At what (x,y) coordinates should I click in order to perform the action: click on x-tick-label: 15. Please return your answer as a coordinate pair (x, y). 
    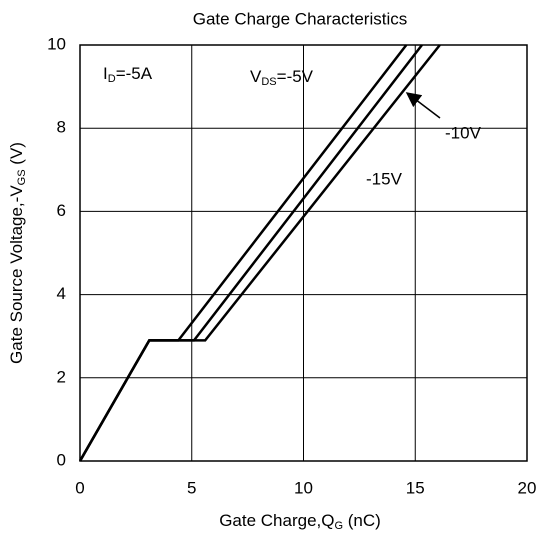
    Looking at the image, I should click on (415, 487).